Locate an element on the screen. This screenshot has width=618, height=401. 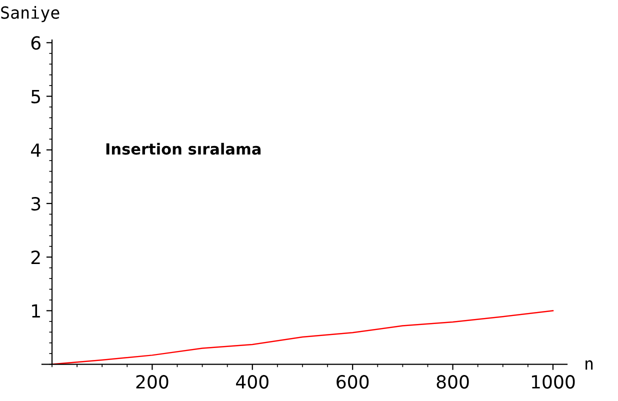
y-tick-label: 1 is located at coordinates (36, 311).